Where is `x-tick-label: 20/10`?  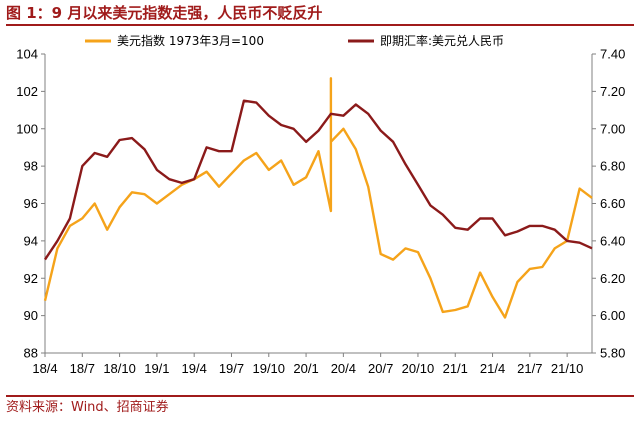
x-tick-label: 20/10 is located at coordinates (418, 368).